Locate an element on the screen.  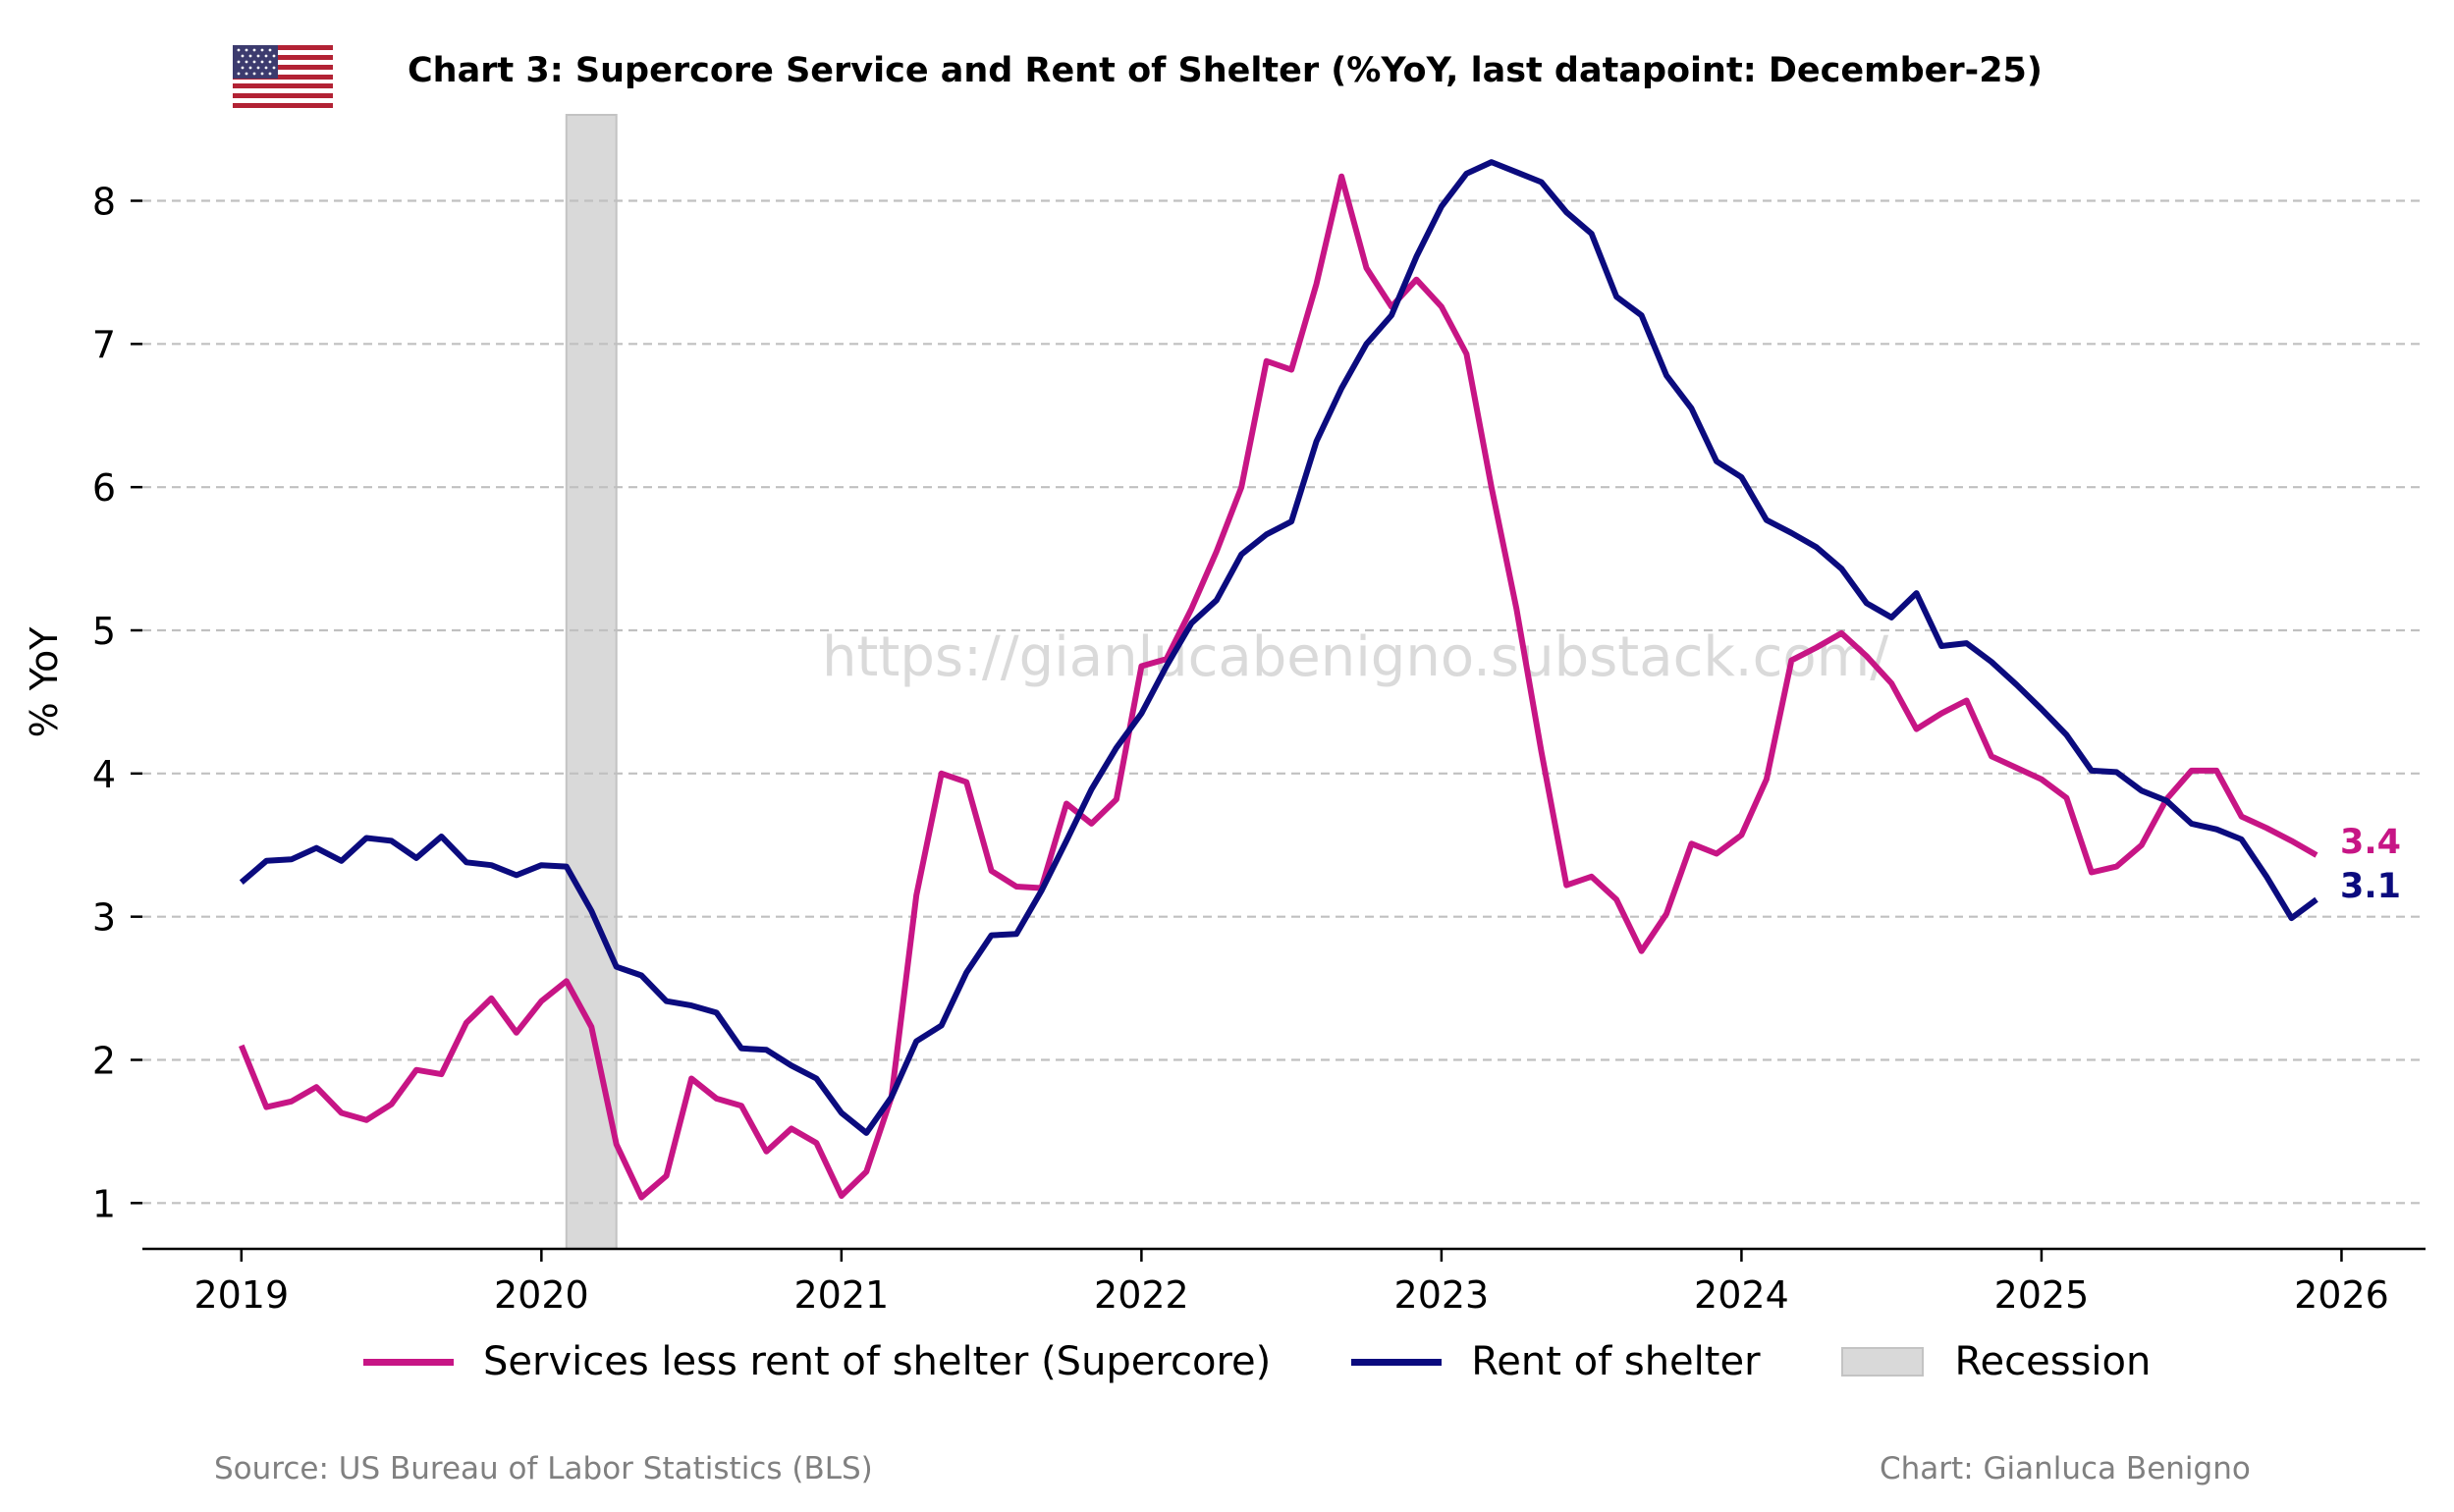
recession-band-layer is located at coordinates (591, 682).